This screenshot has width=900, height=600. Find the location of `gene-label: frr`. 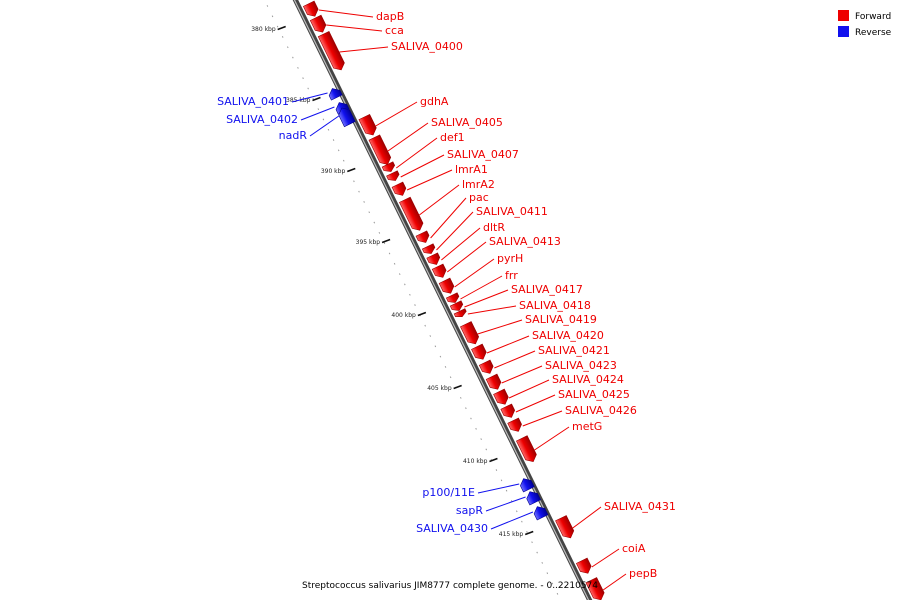

gene-label: frr is located at coordinates (511, 275).